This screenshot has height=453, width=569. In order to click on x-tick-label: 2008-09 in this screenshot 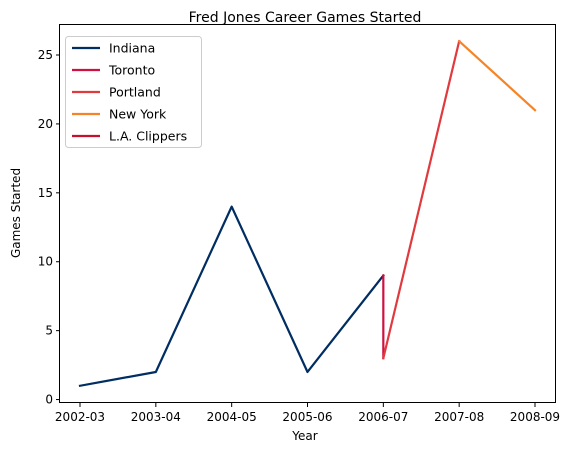, I will do `click(535, 417)`.